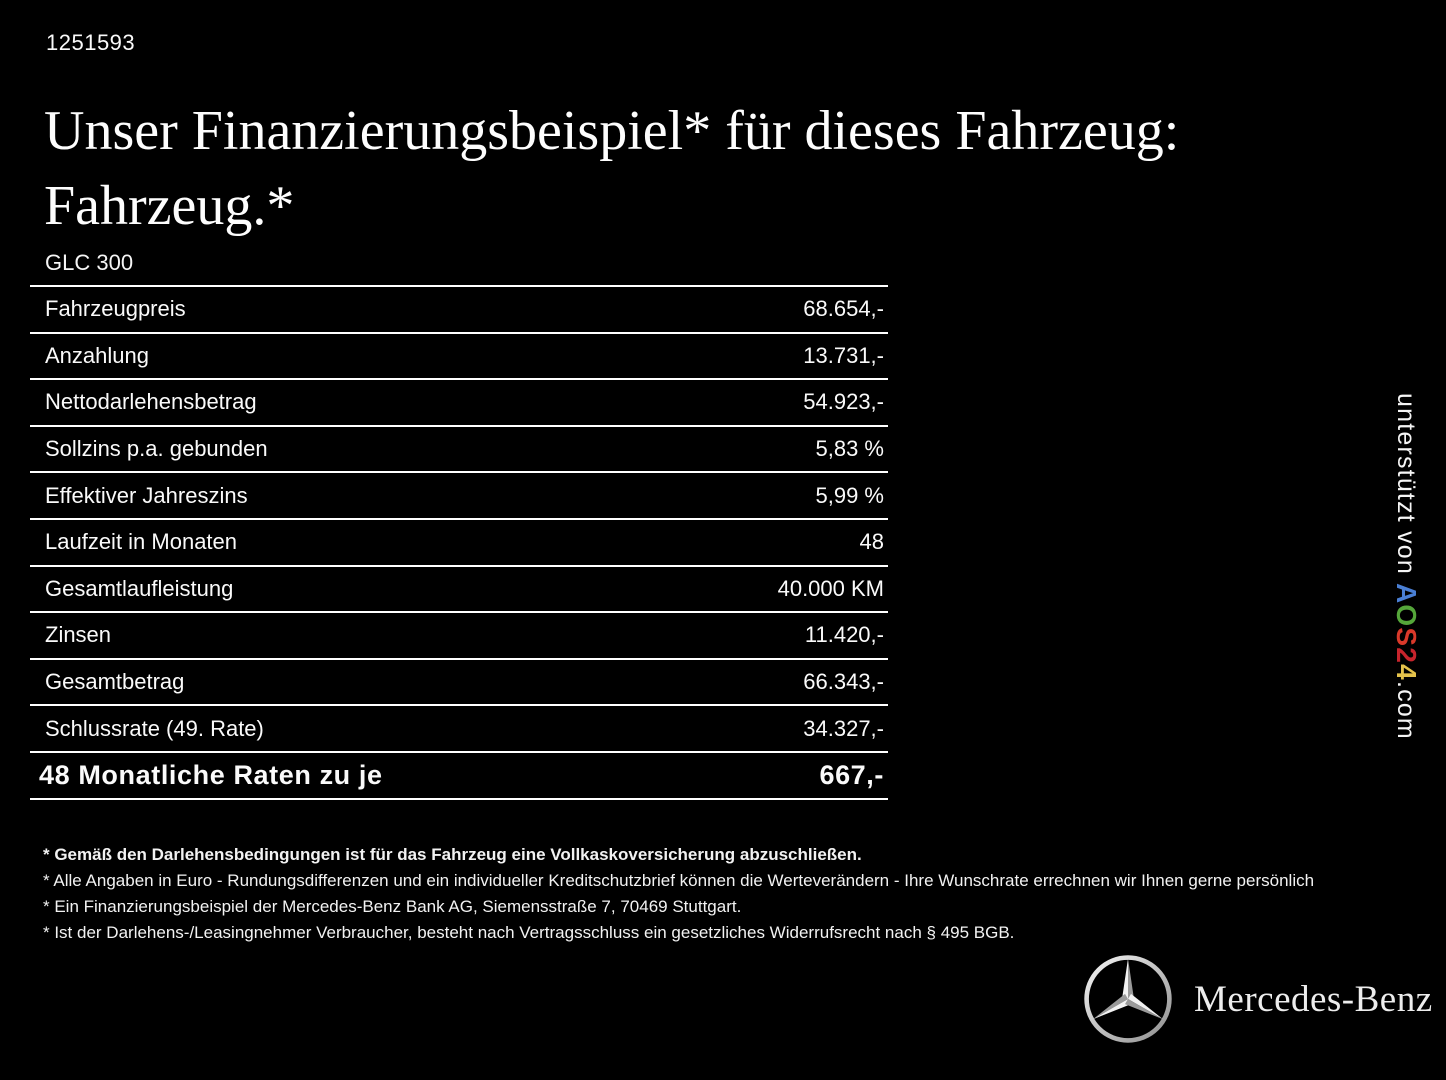 The image size is (1446, 1080). What do you see at coordinates (843, 309) in the screenshot?
I see `row-value: 68.654,-` at bounding box center [843, 309].